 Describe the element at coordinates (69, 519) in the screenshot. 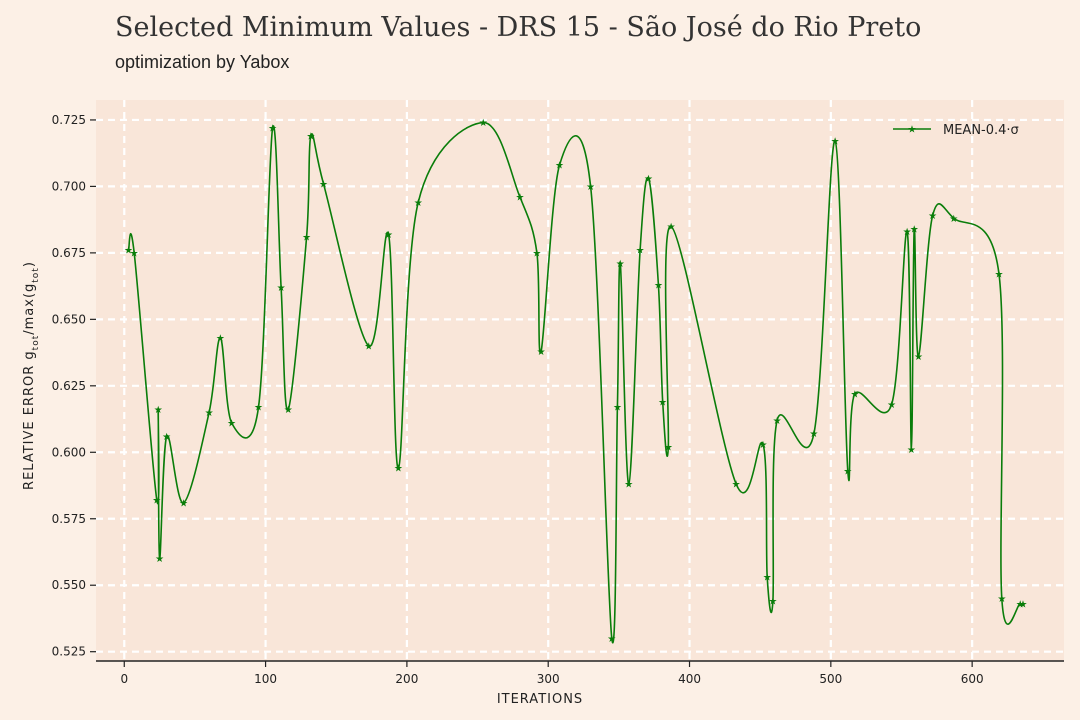

I see `y-tick-label: 0.575` at that location.